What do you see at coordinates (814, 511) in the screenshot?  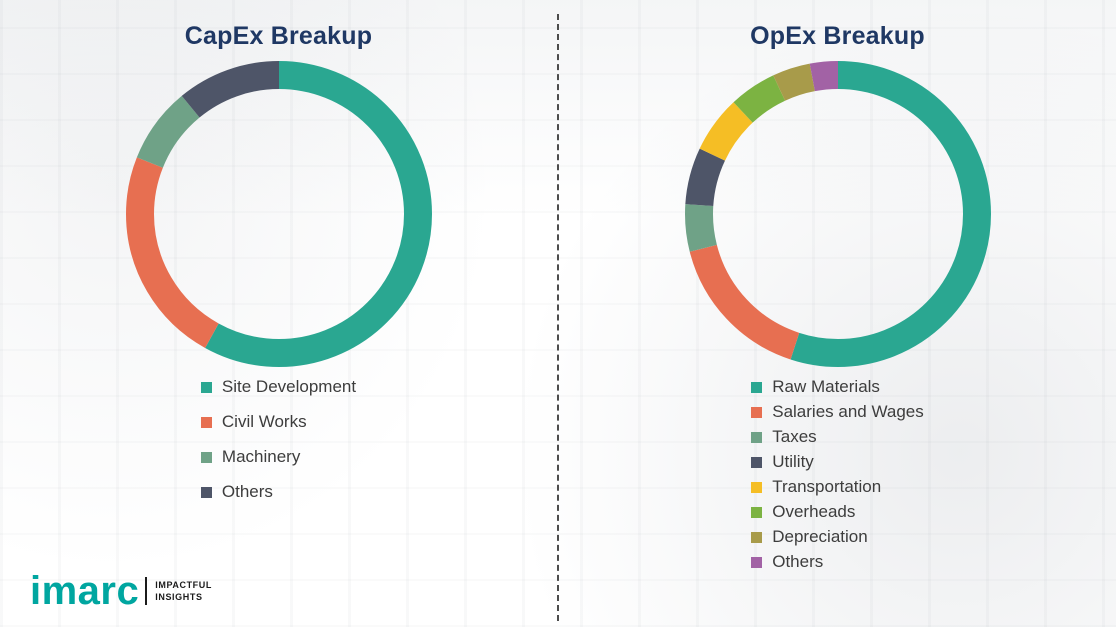 I see `legend-label: Overheads` at bounding box center [814, 511].